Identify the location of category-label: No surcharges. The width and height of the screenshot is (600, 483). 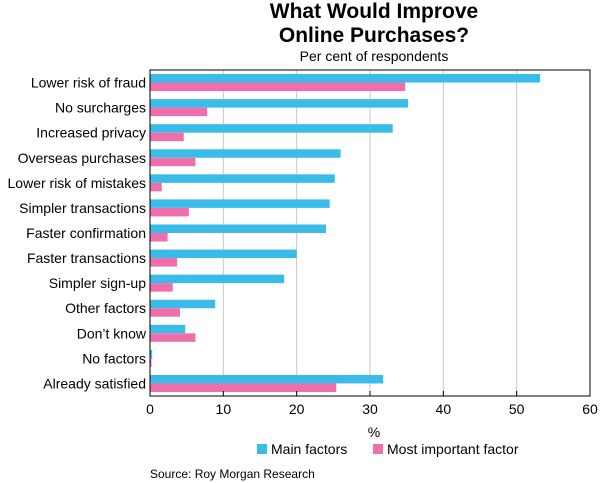
(100, 108).